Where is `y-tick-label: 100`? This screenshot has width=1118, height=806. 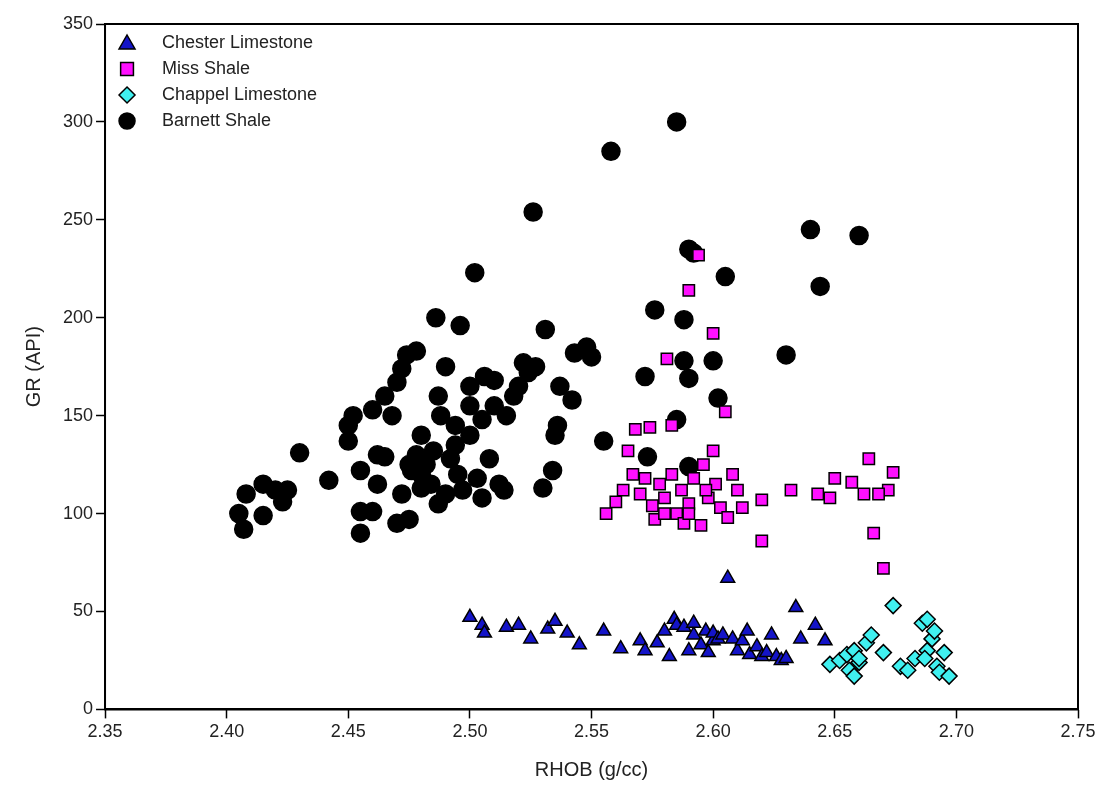 y-tick-label: 100 is located at coordinates (78, 512).